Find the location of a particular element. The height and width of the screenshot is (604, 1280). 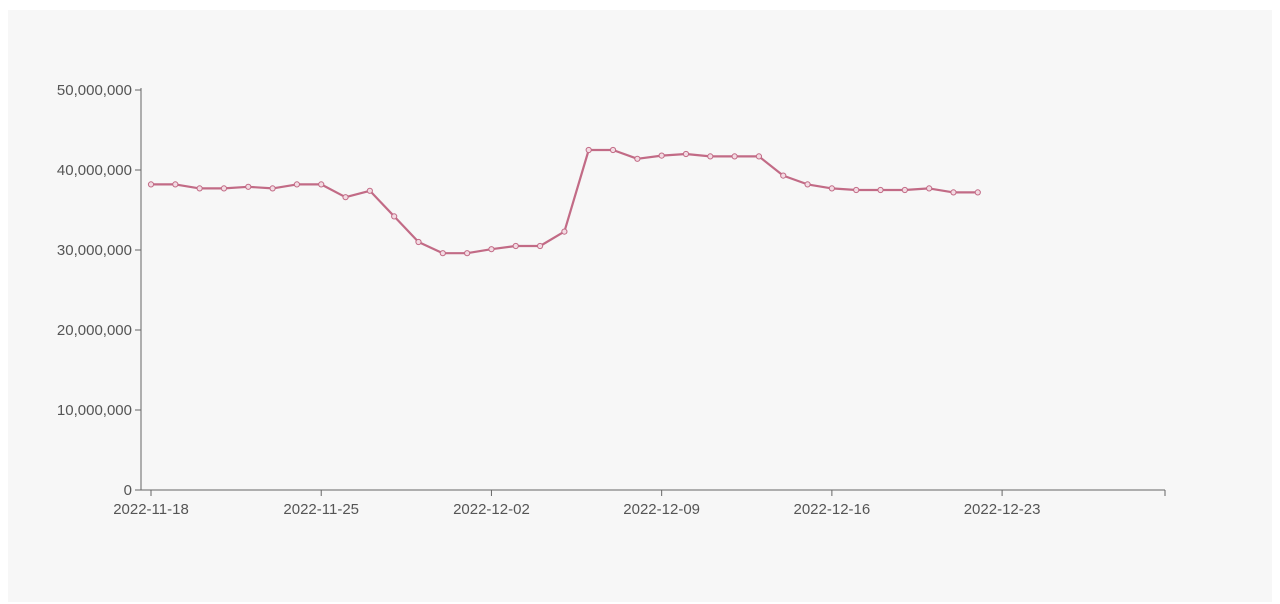

y-tick-label: 20,000,000 is located at coordinates (94, 330).